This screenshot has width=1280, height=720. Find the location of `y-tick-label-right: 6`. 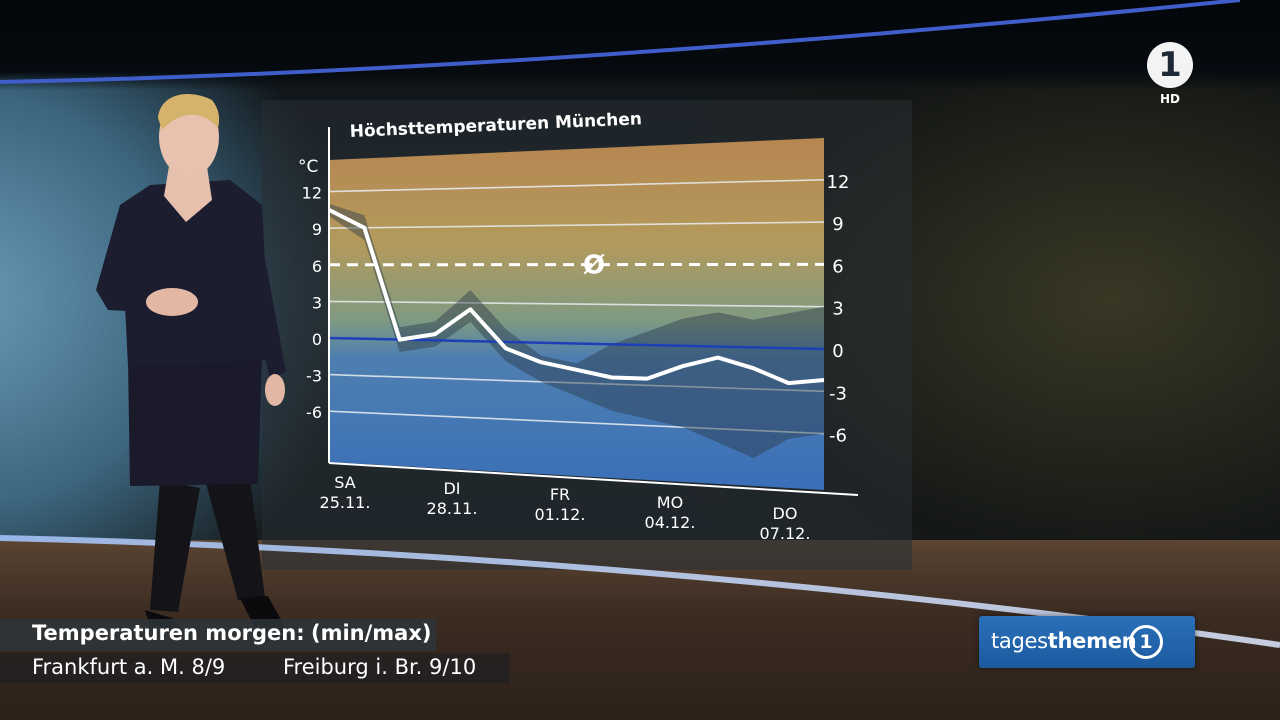

y-tick-label-right: 6 is located at coordinates (837, 266).